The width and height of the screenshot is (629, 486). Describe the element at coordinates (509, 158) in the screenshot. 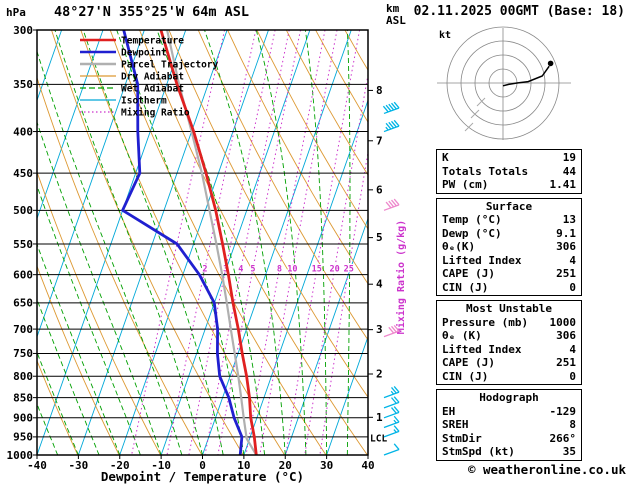

I see `stat-row: K 19` at that location.